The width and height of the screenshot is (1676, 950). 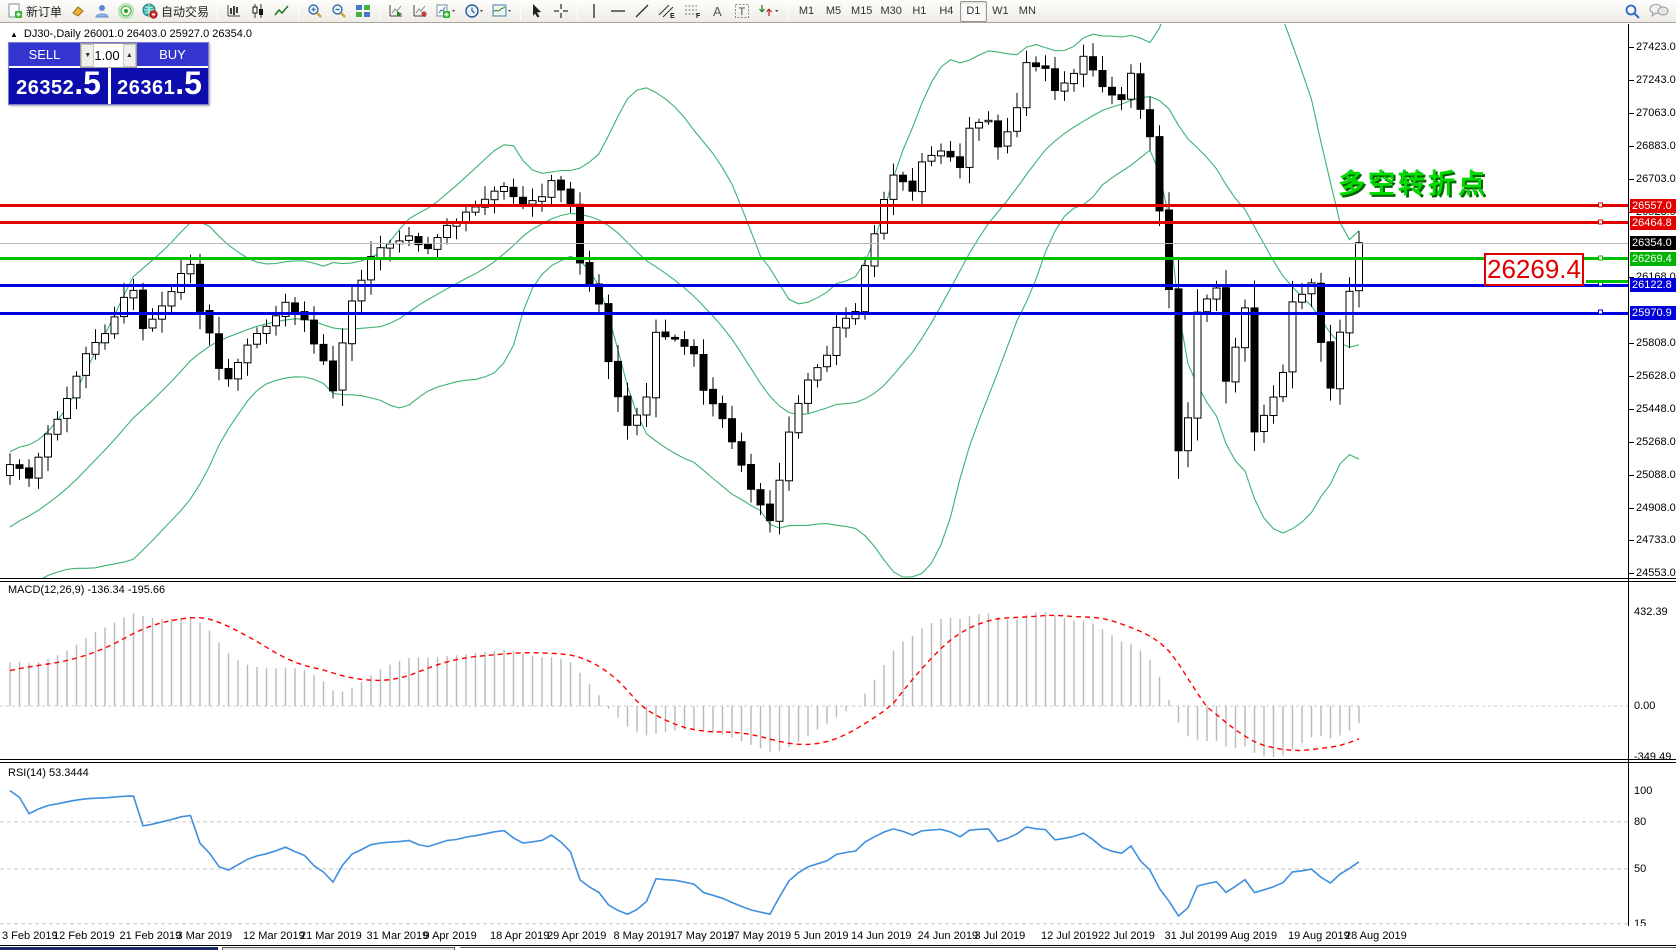 I want to click on crosshair-tool-button, so click(x=561, y=11).